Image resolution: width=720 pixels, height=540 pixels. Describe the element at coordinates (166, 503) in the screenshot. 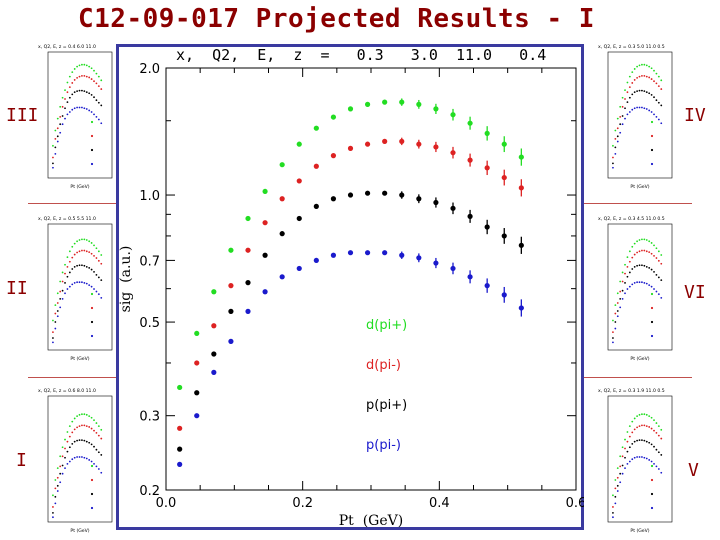

I see `x-tick-label: 0.0` at that location.